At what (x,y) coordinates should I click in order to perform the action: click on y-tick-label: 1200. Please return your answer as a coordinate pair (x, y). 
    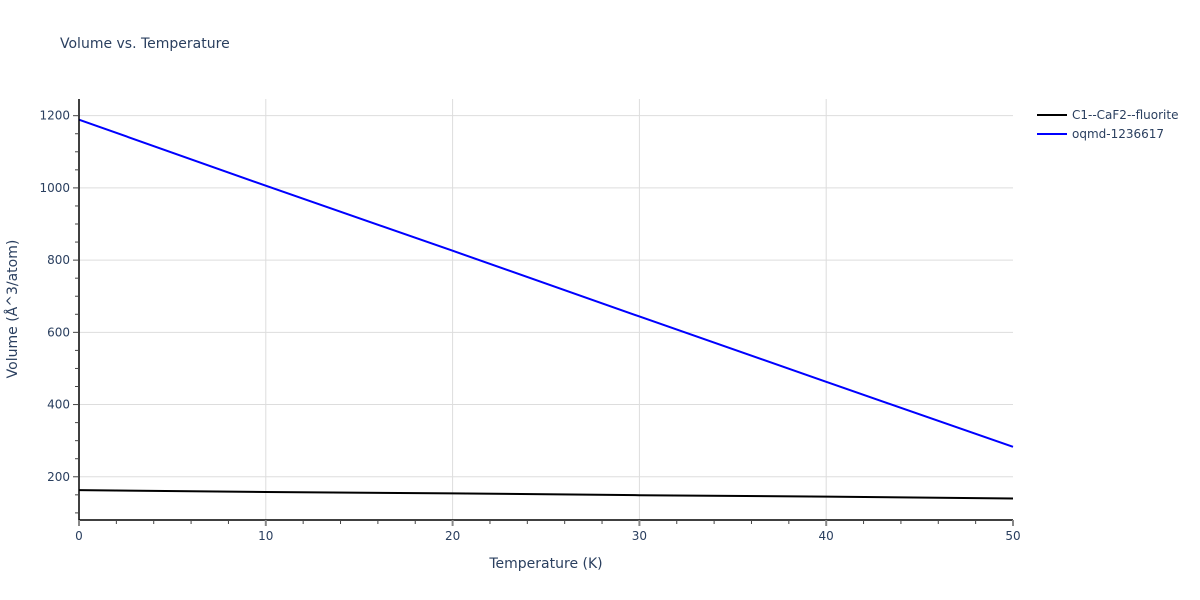
    Looking at the image, I should click on (54, 116).